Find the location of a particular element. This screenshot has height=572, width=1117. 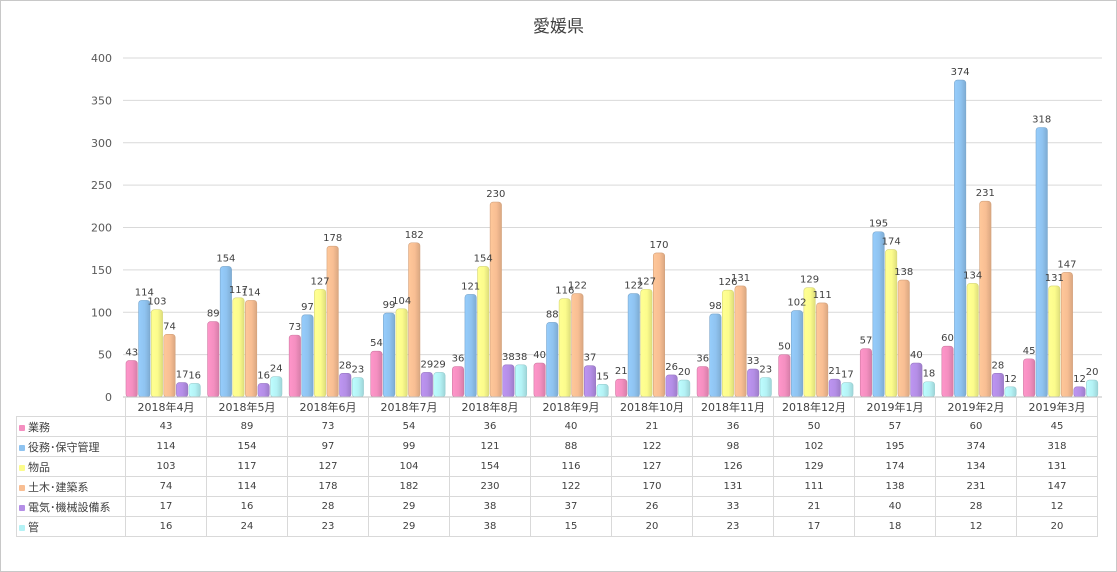

x-tick-label: 2019年3月 is located at coordinates (1057, 407).